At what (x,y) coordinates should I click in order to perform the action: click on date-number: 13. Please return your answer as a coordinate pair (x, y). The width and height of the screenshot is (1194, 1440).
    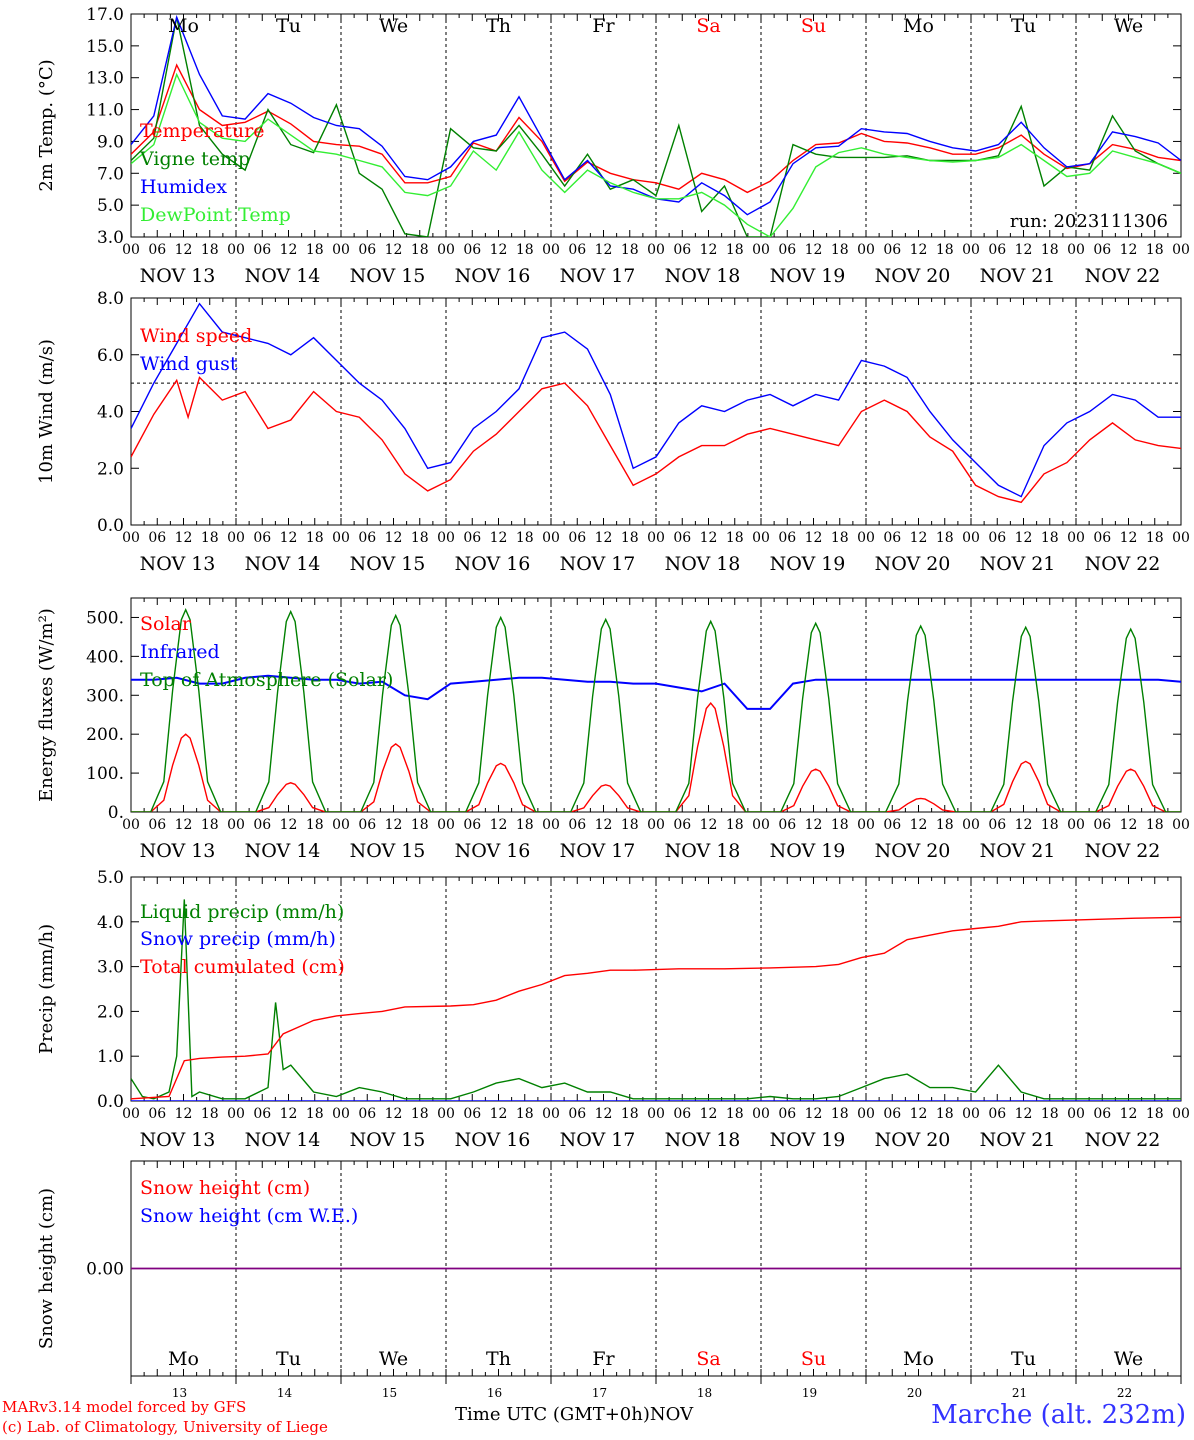
    Looking at the image, I should click on (179, 1393).